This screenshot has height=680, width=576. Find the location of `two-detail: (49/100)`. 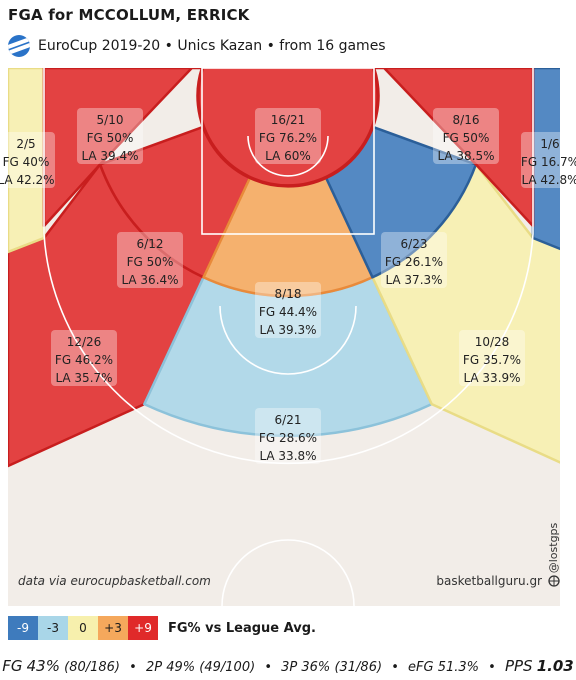

two-detail: (49/100) is located at coordinates (227, 667).